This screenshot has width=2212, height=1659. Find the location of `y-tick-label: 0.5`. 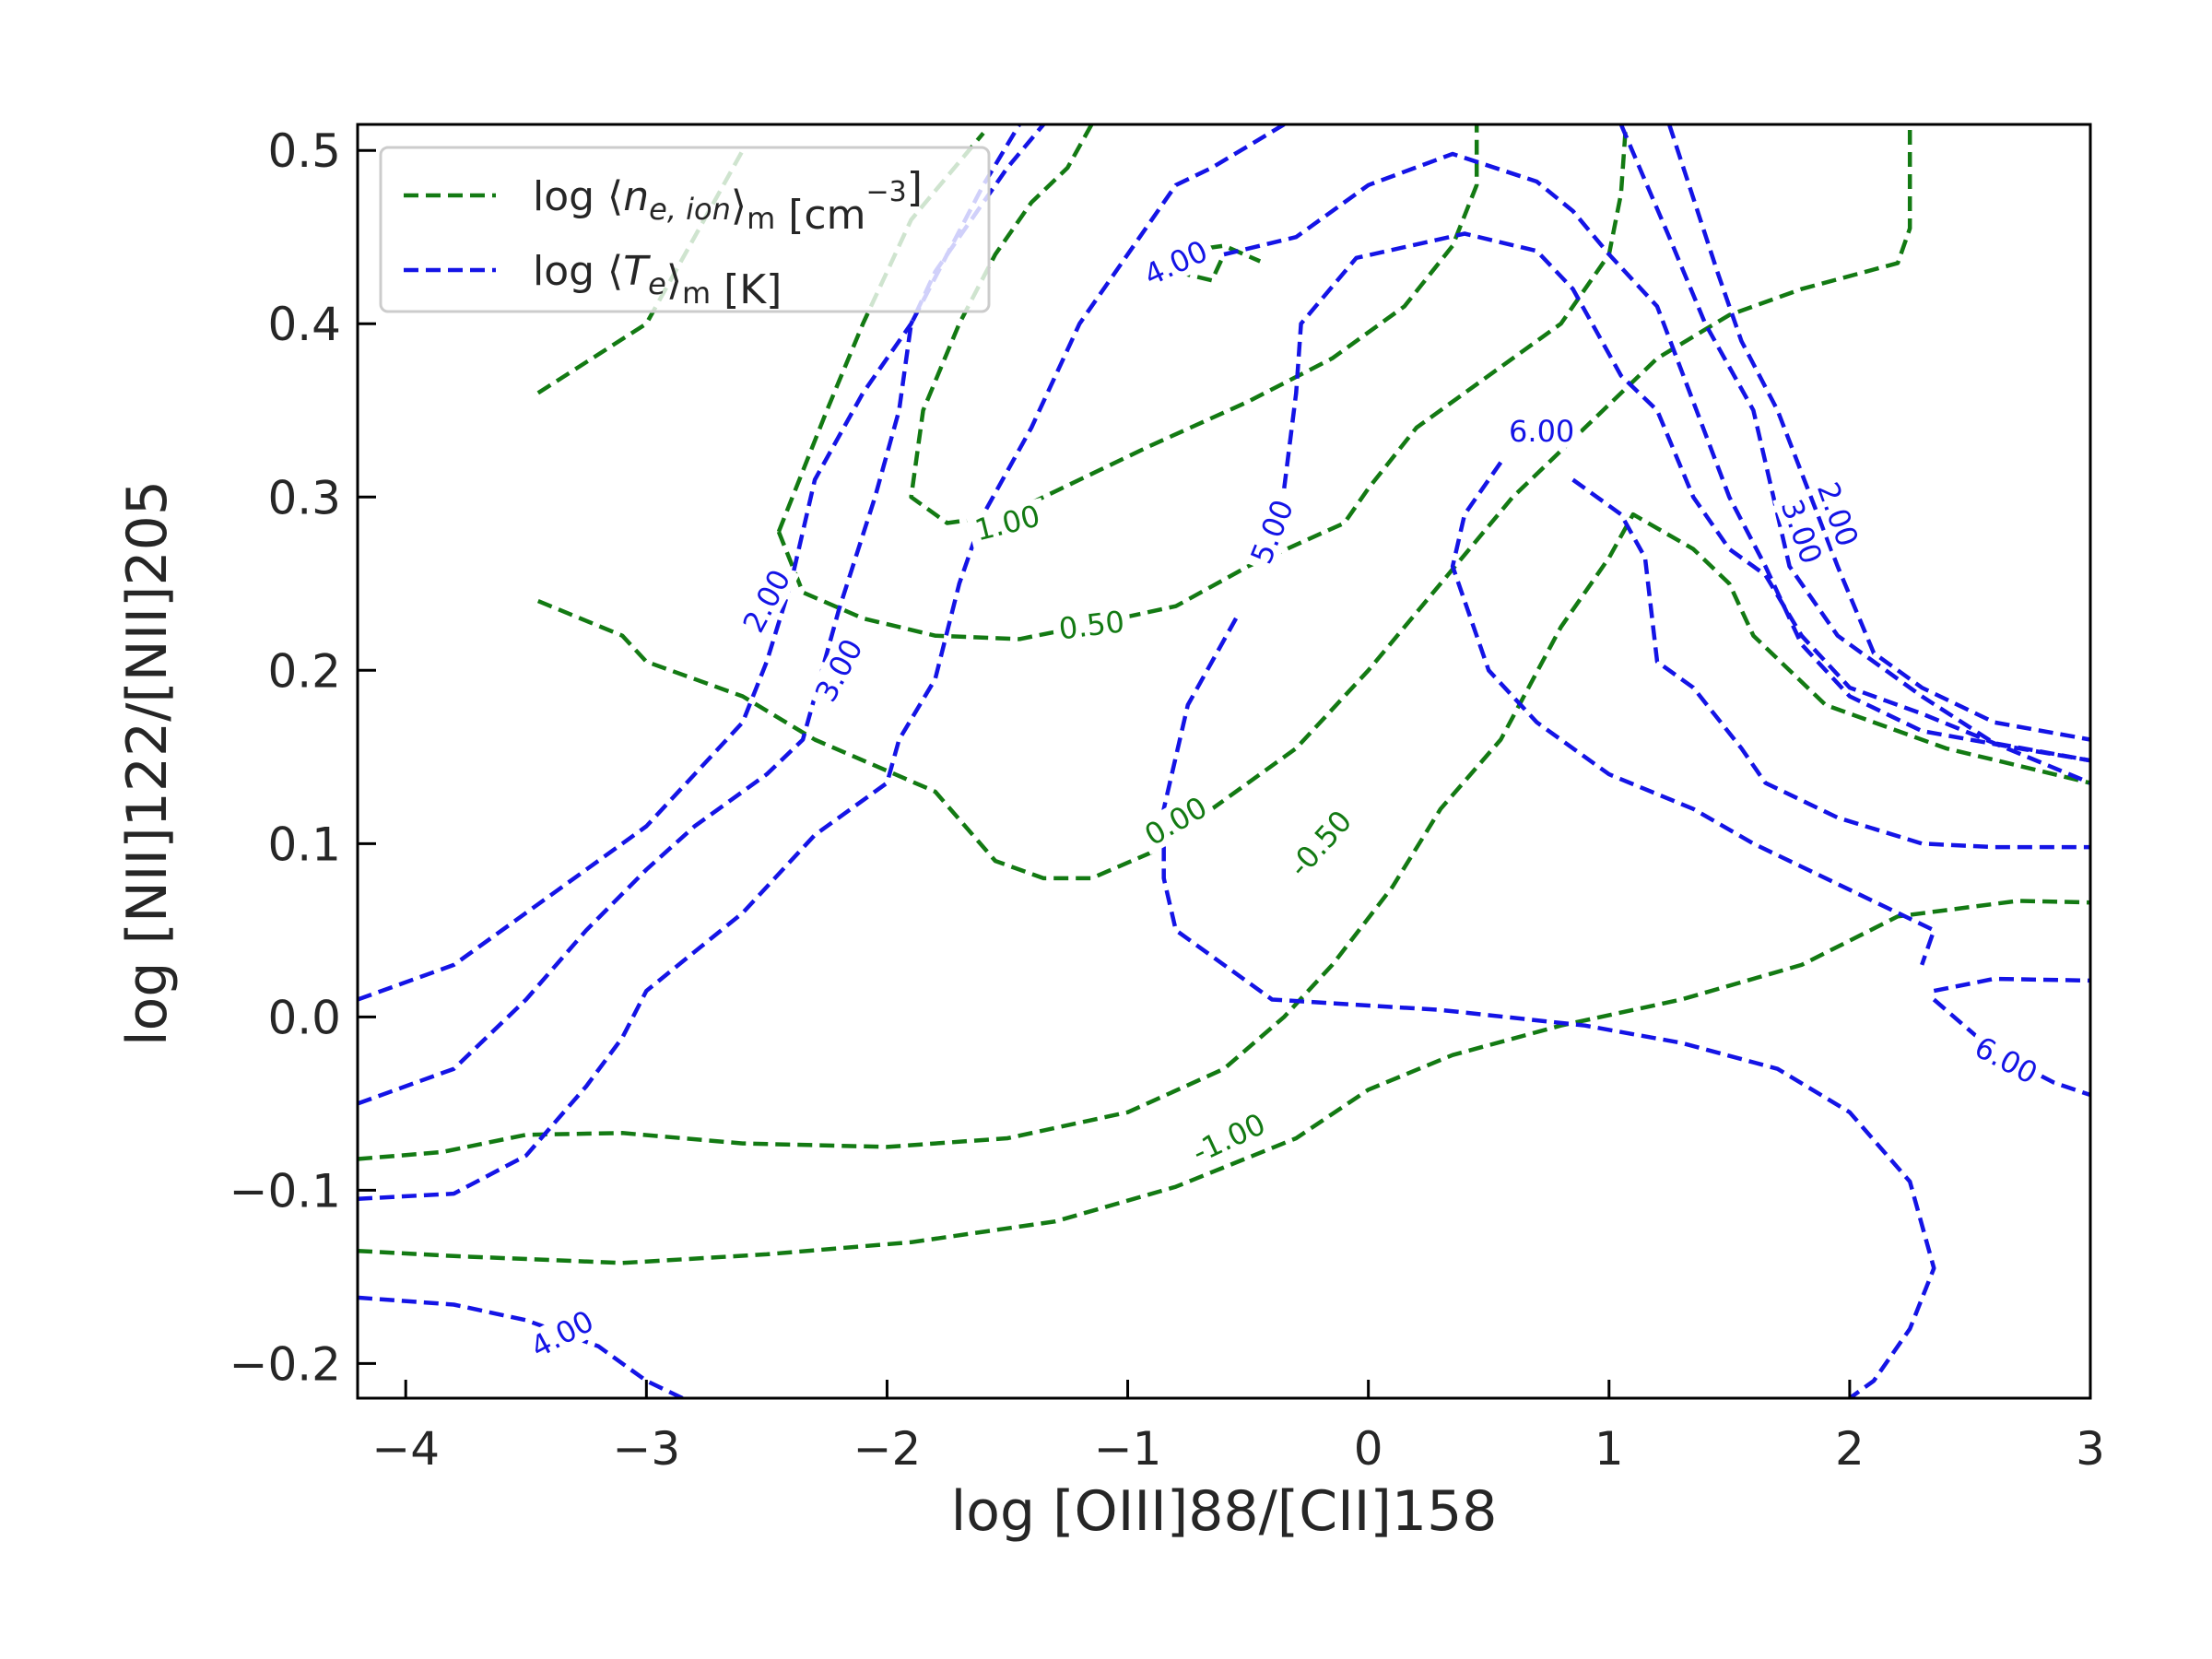

y-tick-label: 0.5 is located at coordinates (304, 151).